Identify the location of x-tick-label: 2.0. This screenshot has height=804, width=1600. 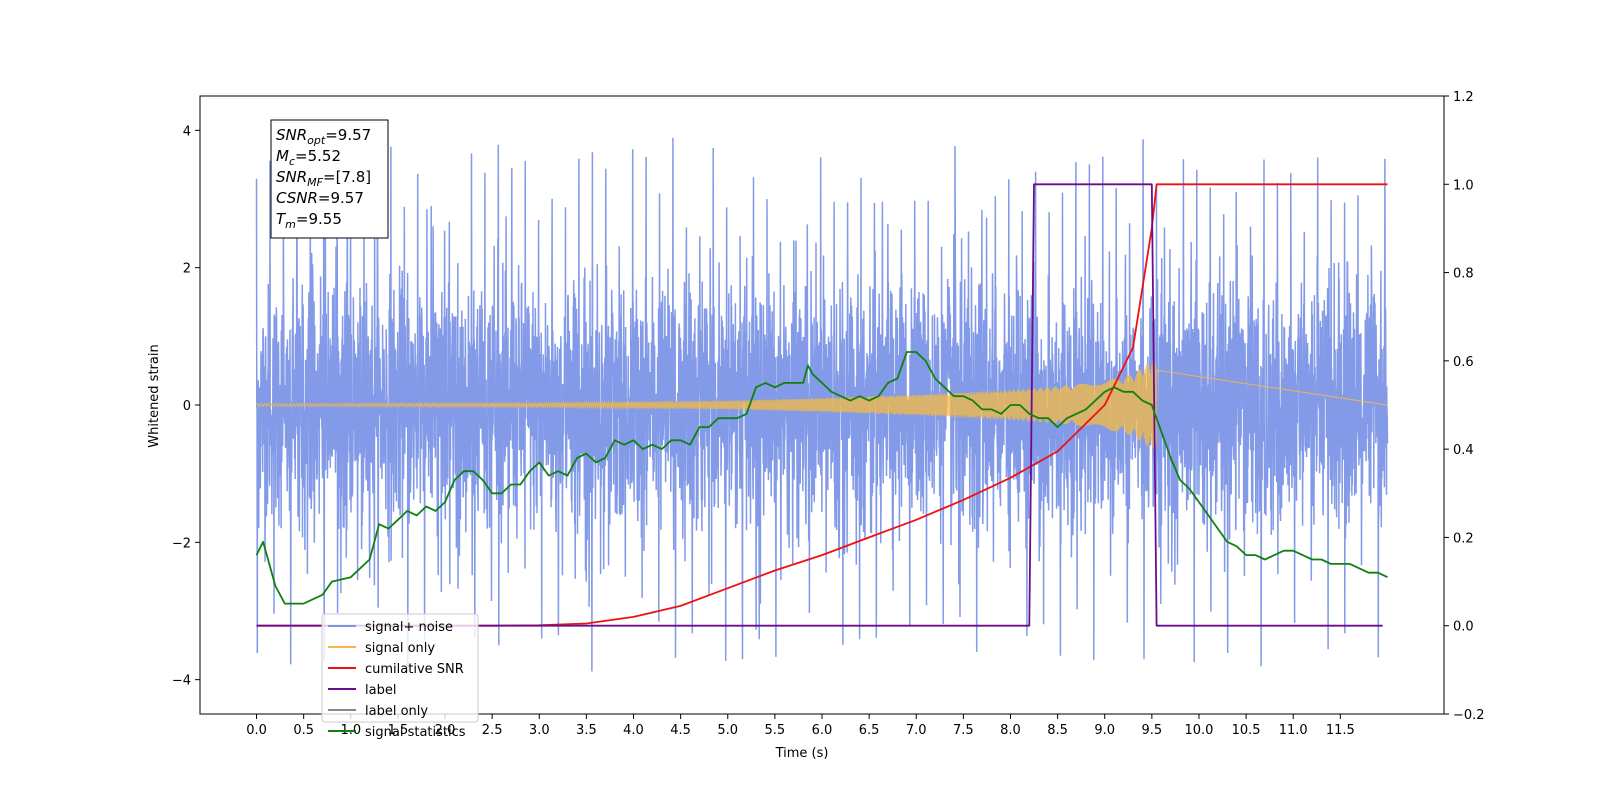
(445, 730).